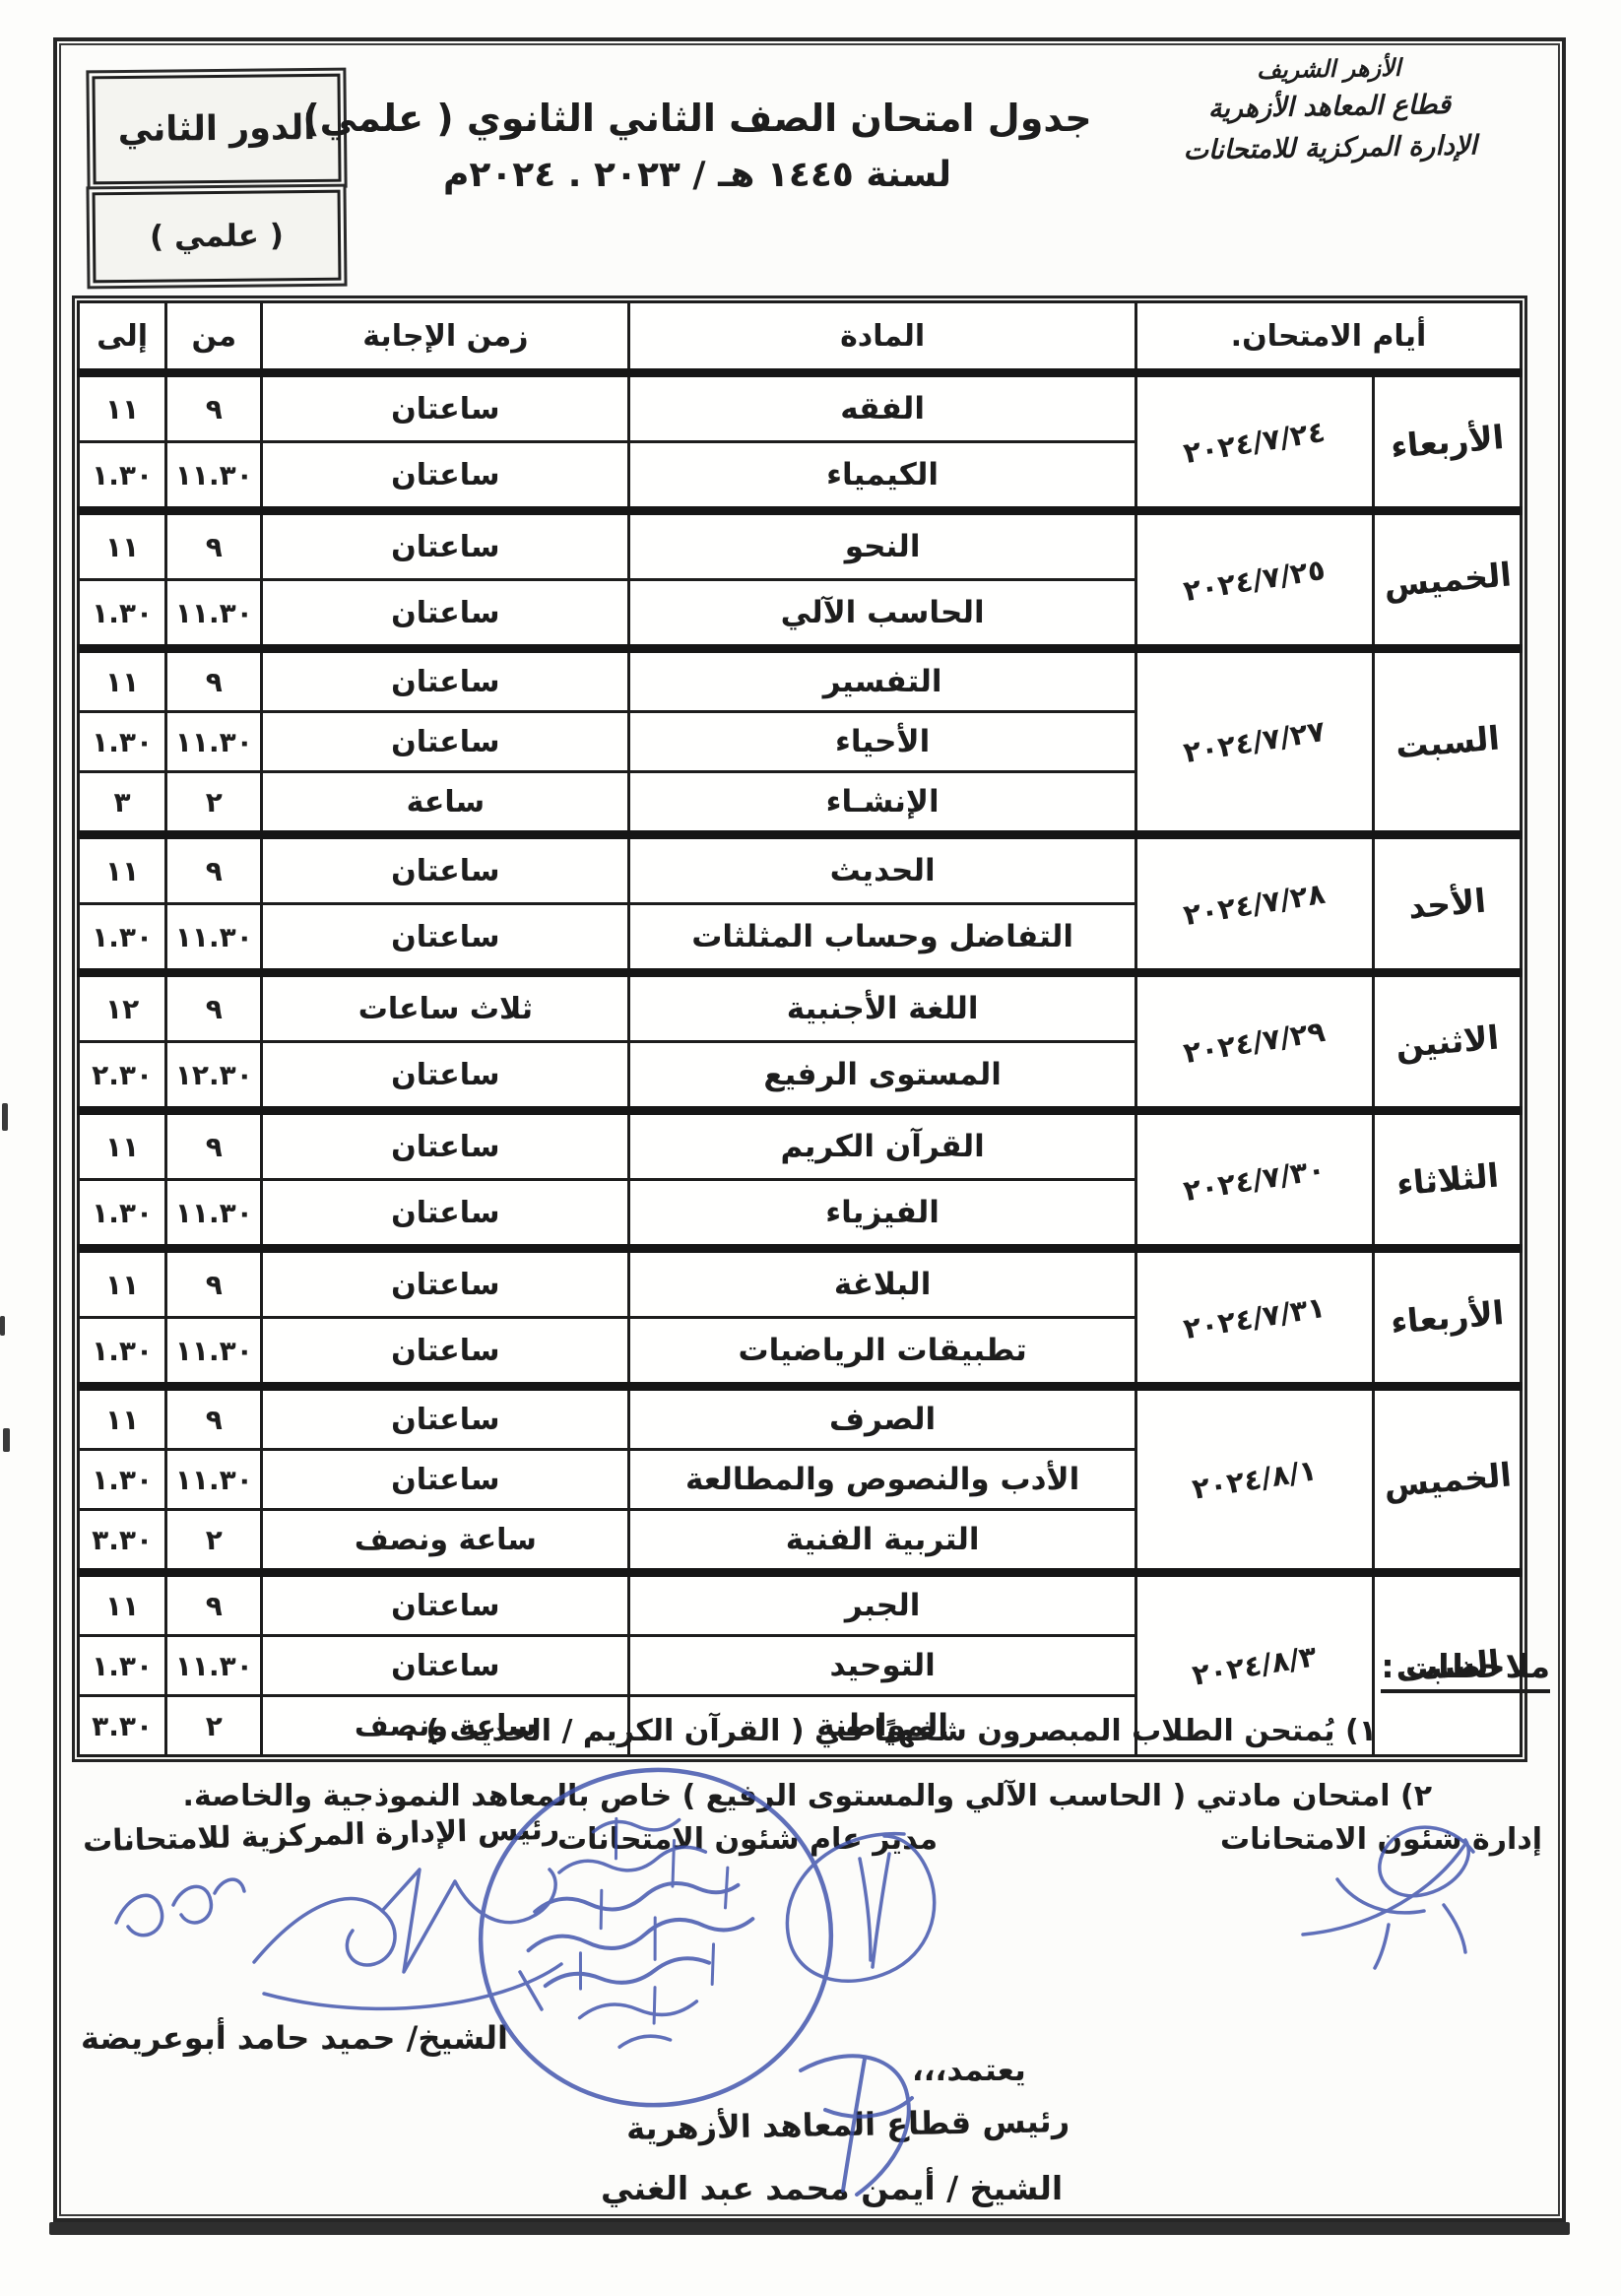 Image resolution: width=1621 pixels, height=2296 pixels. Describe the element at coordinates (1448, 902) in the screenshot. I see `day-cell: الأحد` at that location.